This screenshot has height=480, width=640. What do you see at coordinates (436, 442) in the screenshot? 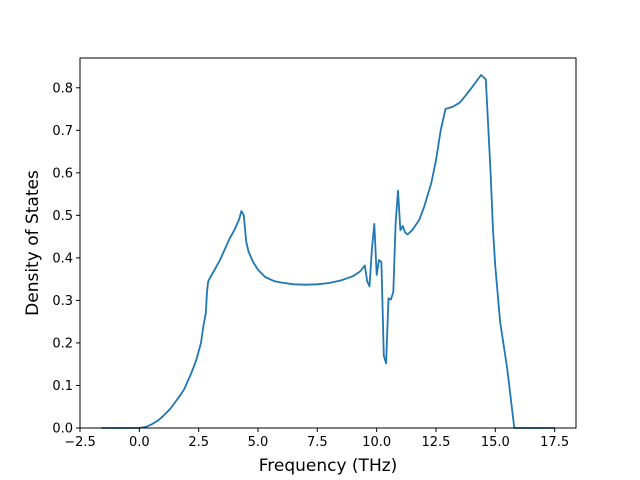
I see `x-tick-label: 12.5` at bounding box center [436, 442].